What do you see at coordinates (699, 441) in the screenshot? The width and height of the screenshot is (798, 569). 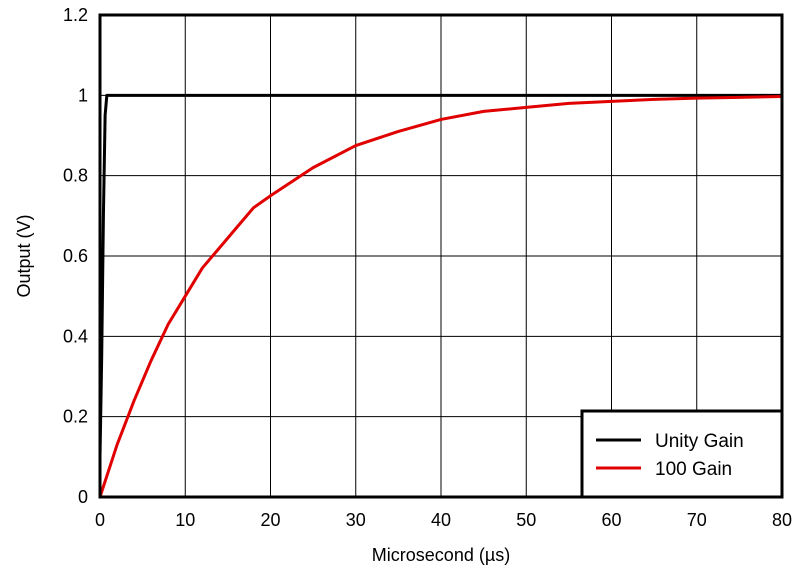 I see `legend-label-unity-gain: Unity Gain` at bounding box center [699, 441].